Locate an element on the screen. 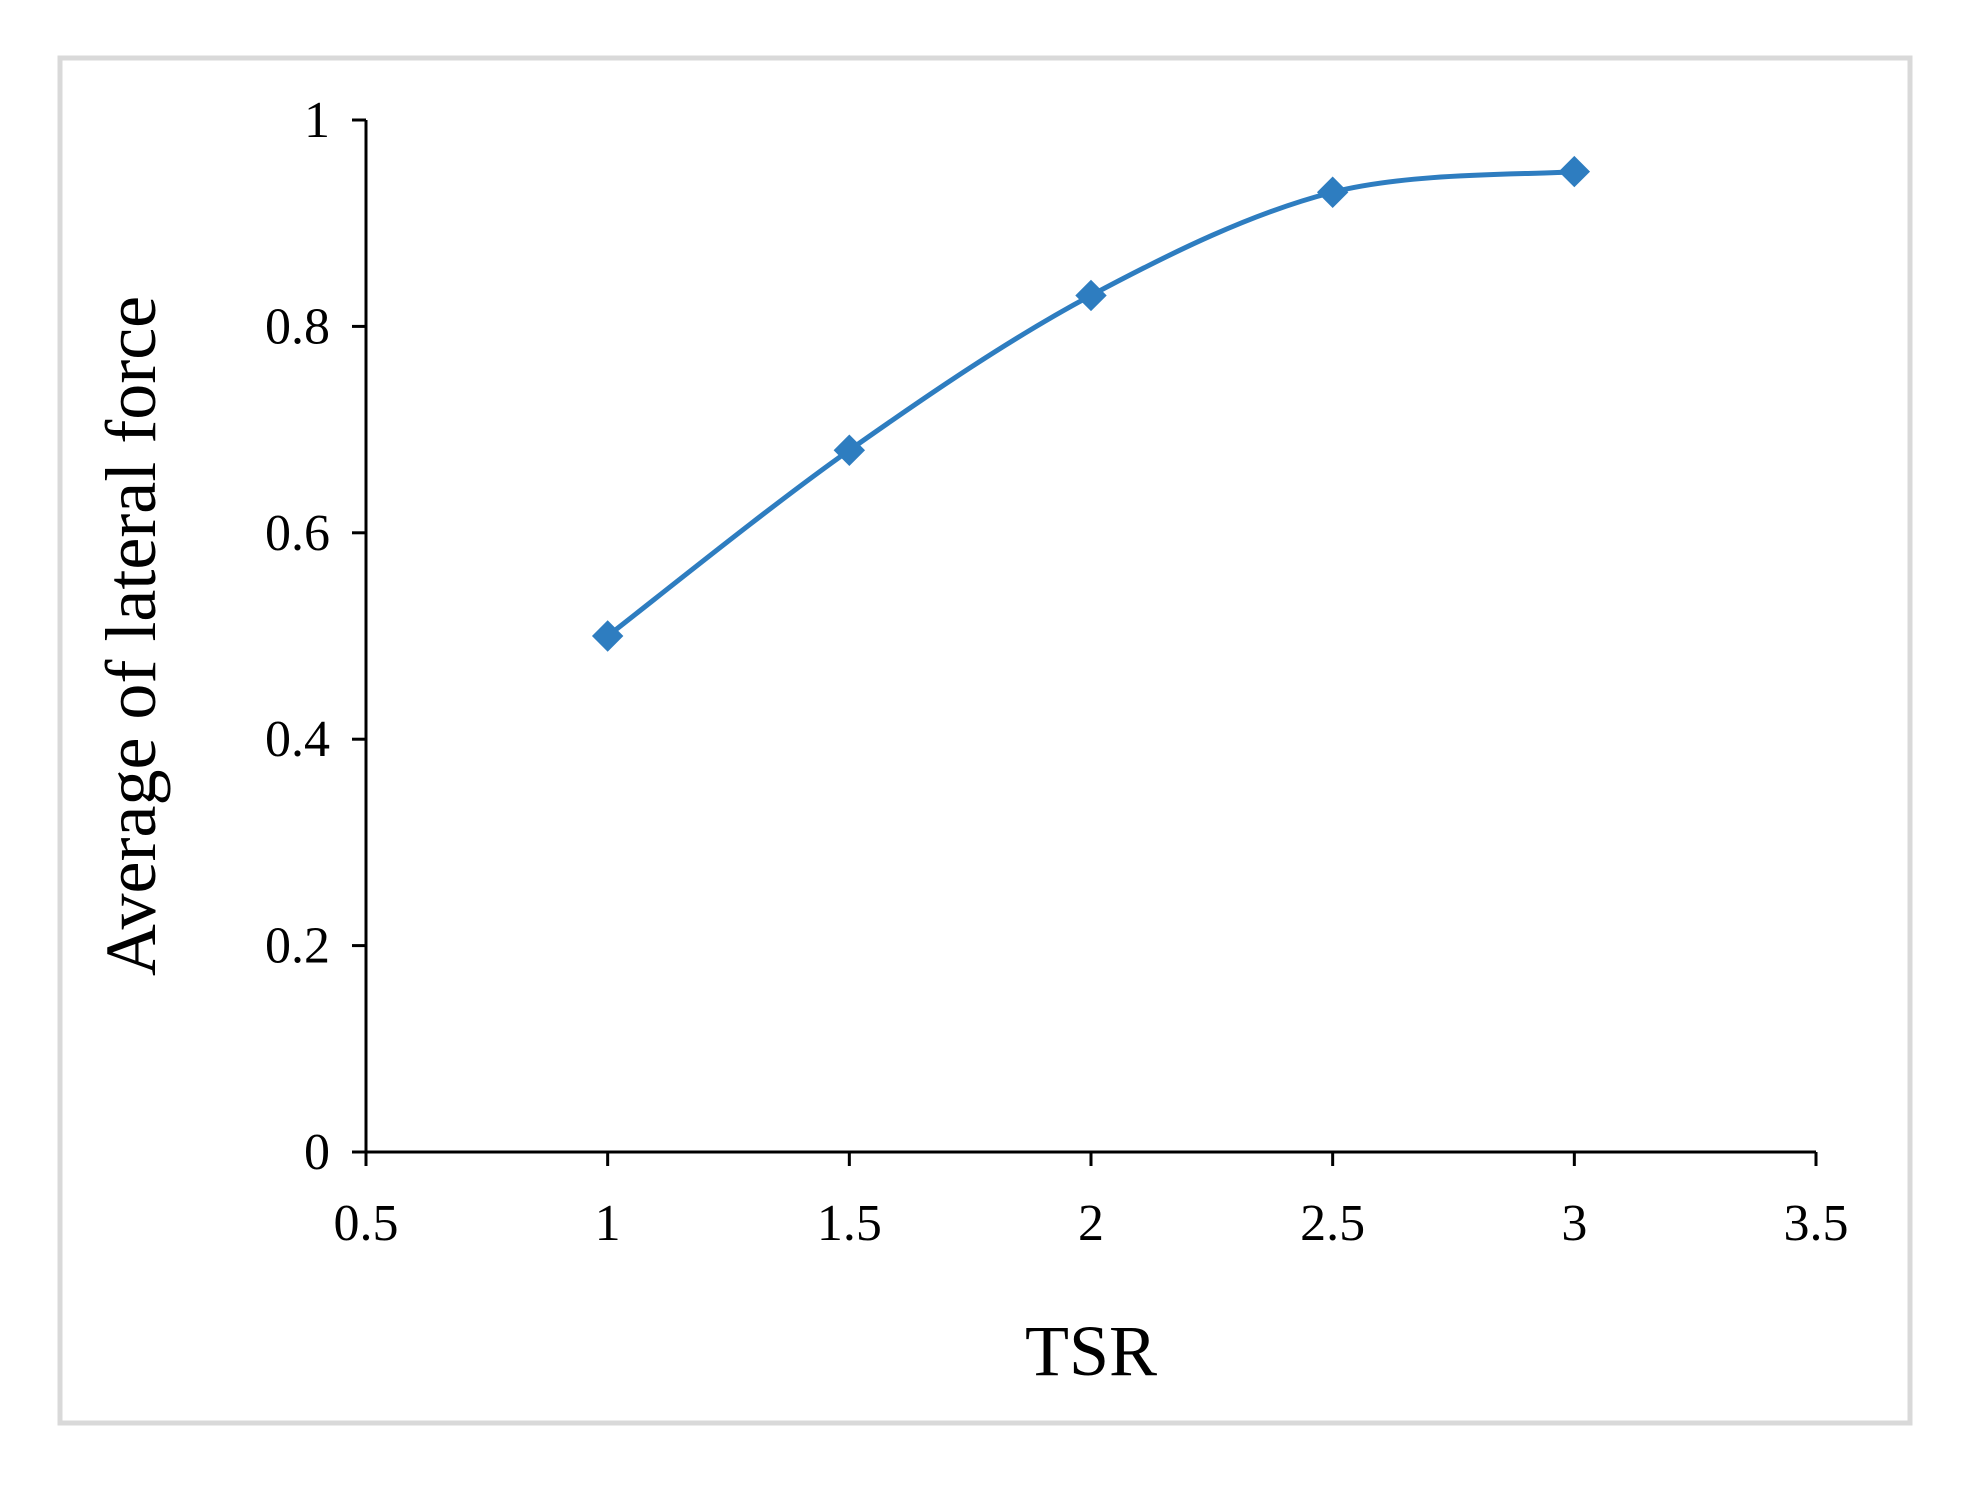 The image size is (1963, 1486). y-tick-label: 0 is located at coordinates (317, 1152).